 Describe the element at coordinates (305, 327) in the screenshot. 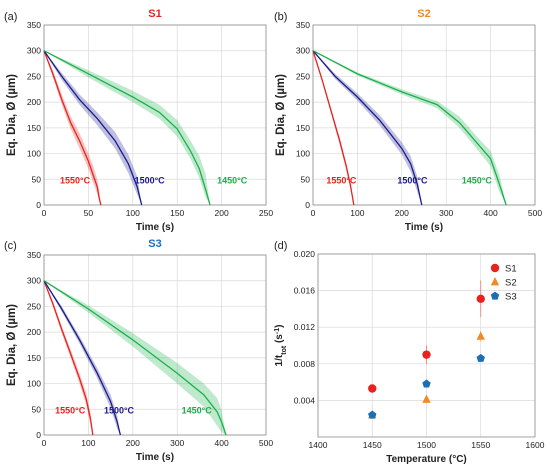

I see `y-tick-label: 0.012` at that location.